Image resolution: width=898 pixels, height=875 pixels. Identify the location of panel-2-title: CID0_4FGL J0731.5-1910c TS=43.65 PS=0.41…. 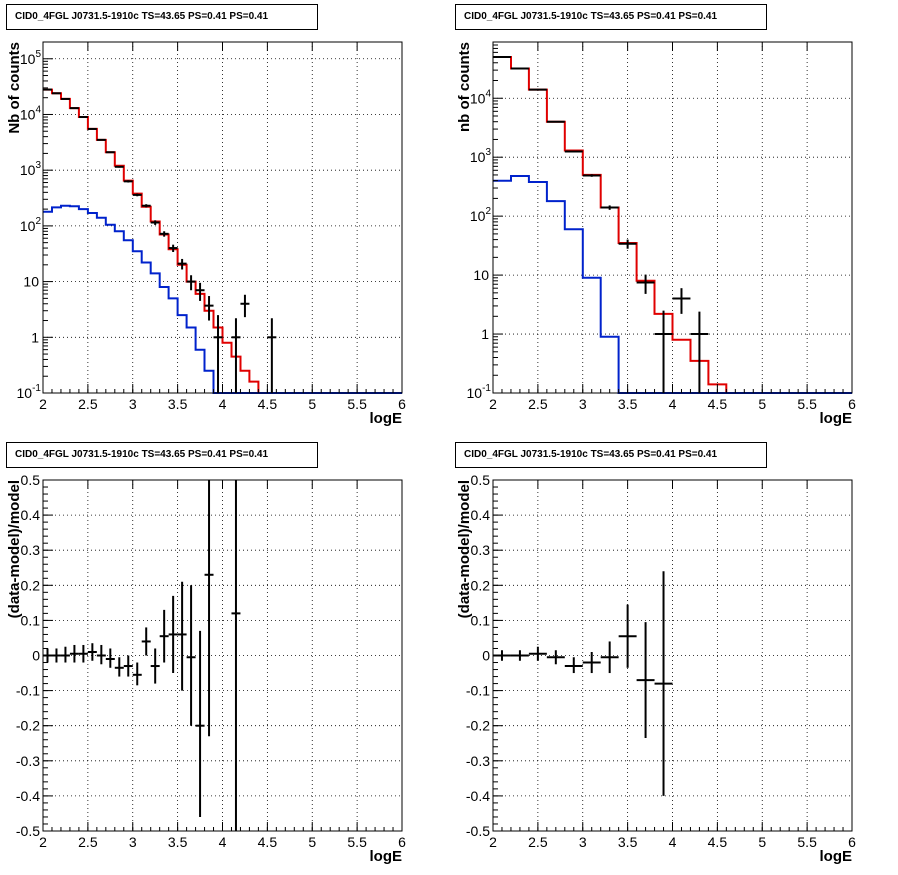
(611, 17).